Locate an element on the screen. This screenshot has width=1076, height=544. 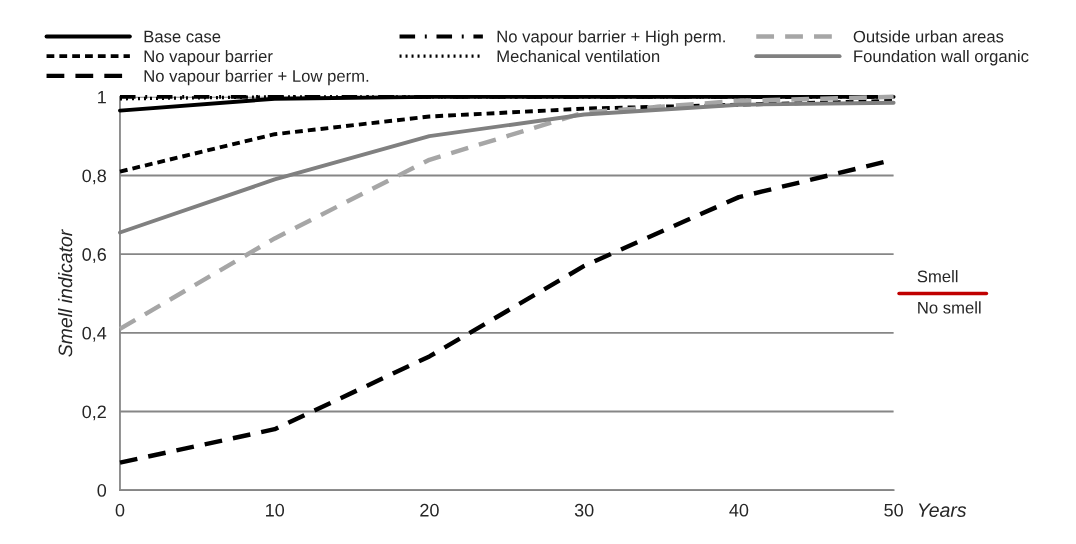
legend-label: Foundation wall organic is located at coordinates (941, 57).